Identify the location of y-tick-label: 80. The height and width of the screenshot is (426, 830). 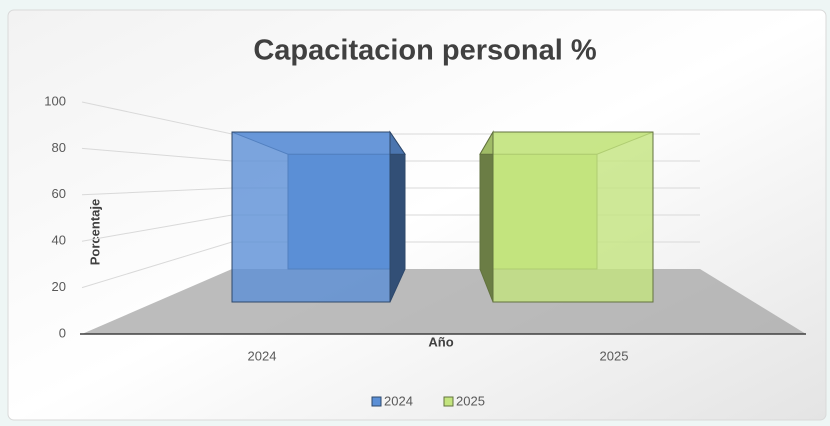
(59, 147).